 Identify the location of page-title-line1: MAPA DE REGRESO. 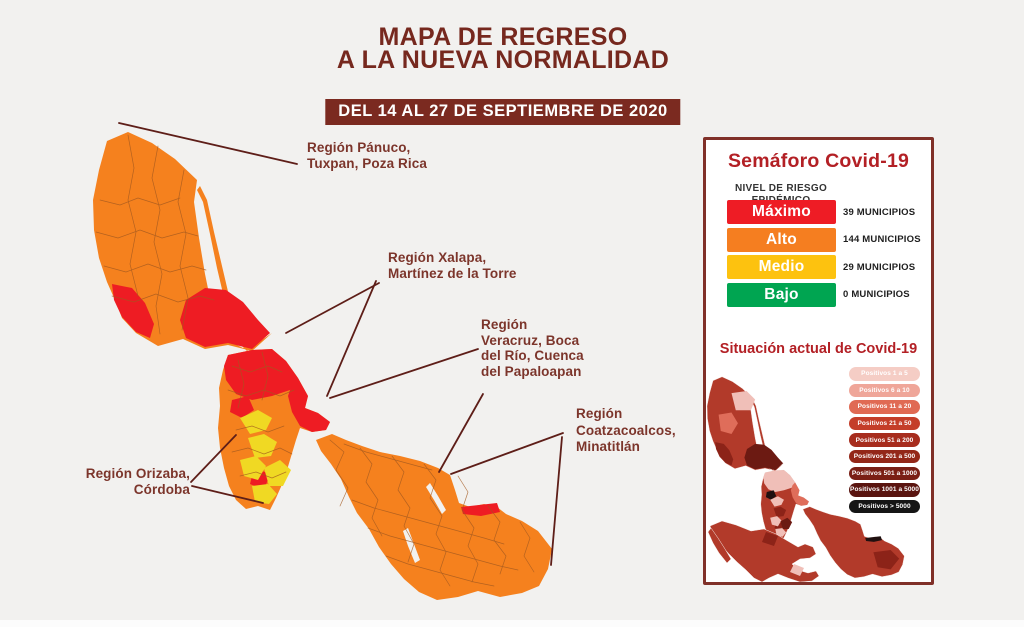
(503, 37).